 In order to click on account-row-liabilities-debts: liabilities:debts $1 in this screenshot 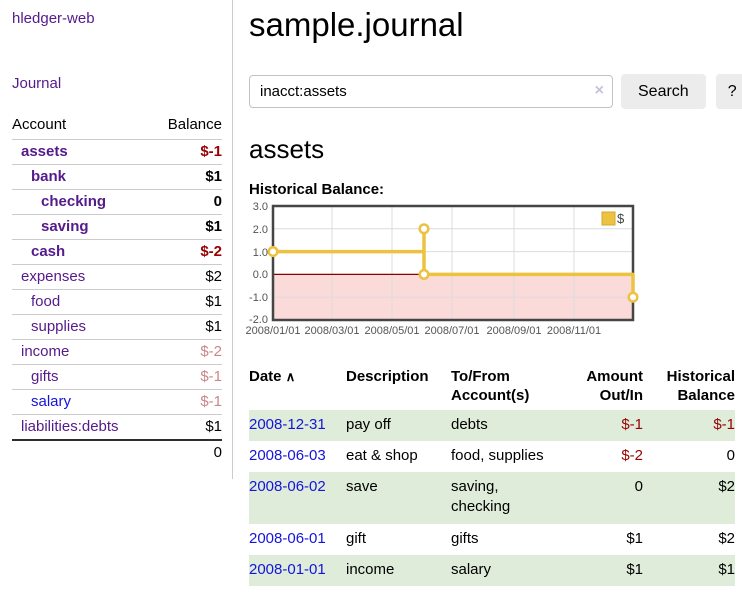, I will do `click(117, 427)`.